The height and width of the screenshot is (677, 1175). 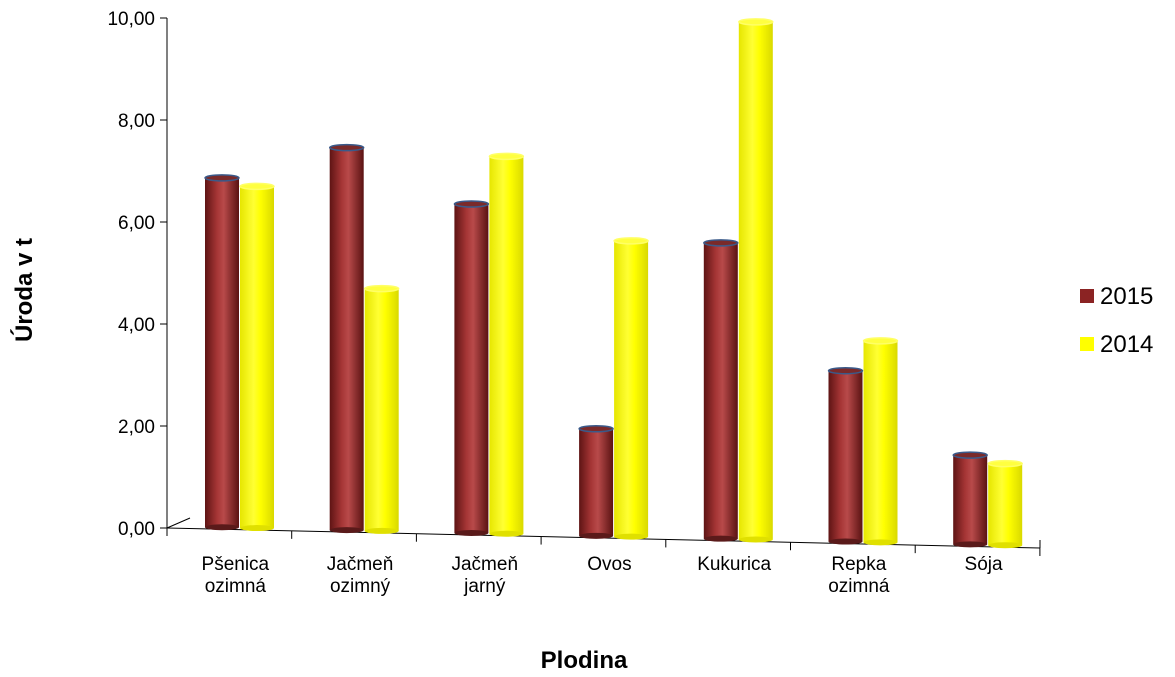 What do you see at coordinates (584, 660) in the screenshot?
I see `x-axis-title: Plodina` at bounding box center [584, 660].